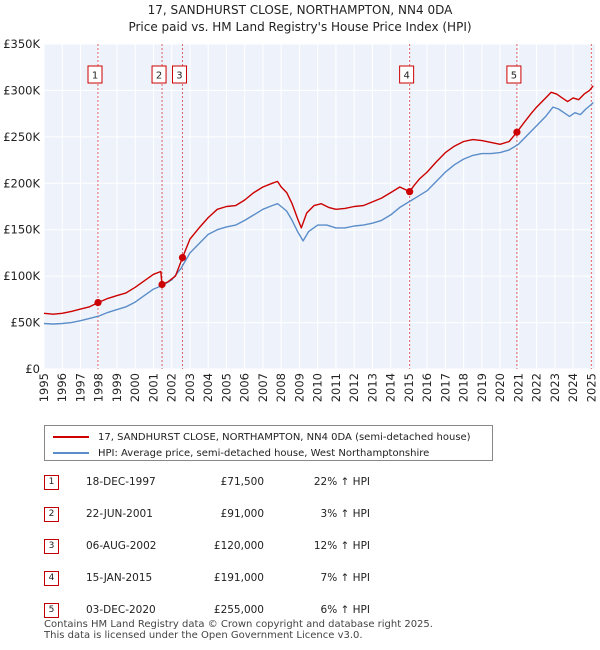 This screenshot has height=650, width=600. I want to click on sale-price: £191,000, so click(238, 578).